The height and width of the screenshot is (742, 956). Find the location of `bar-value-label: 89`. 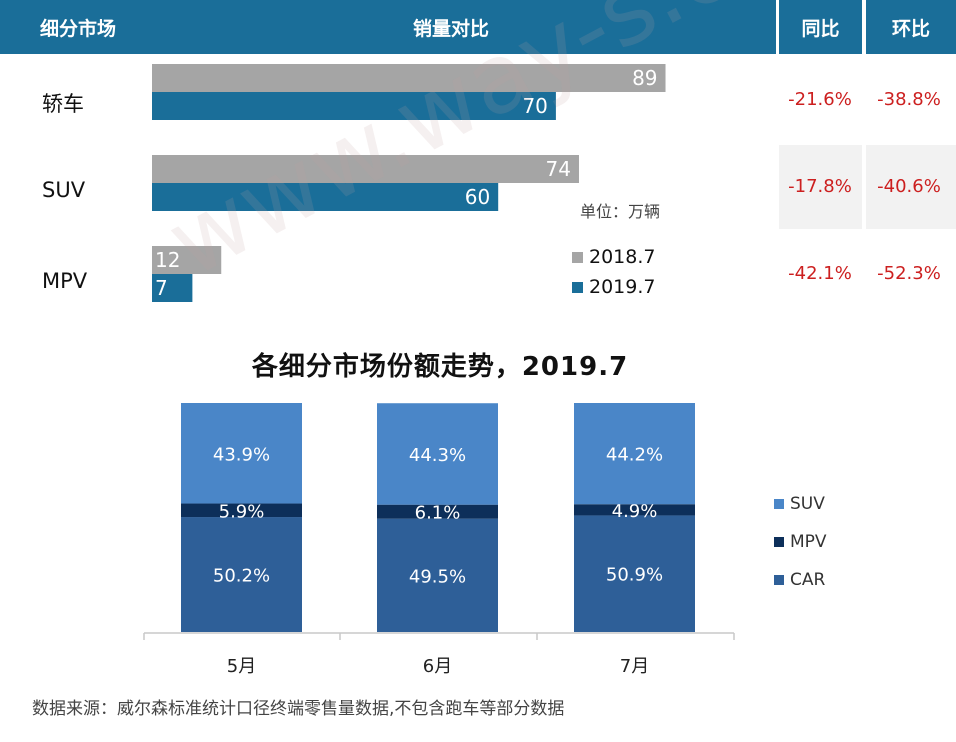

bar-value-label: 89 is located at coordinates (644, 78).